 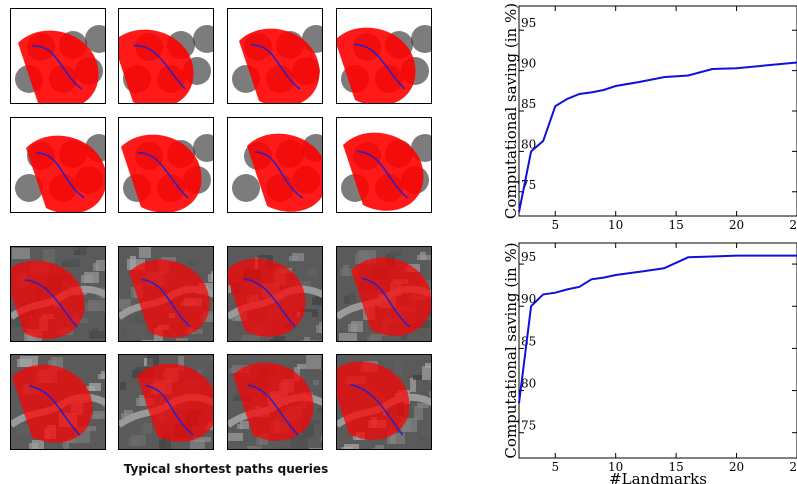 What do you see at coordinates (528, 426) in the screenshot?
I see `y-tick-label: 75` at bounding box center [528, 426].